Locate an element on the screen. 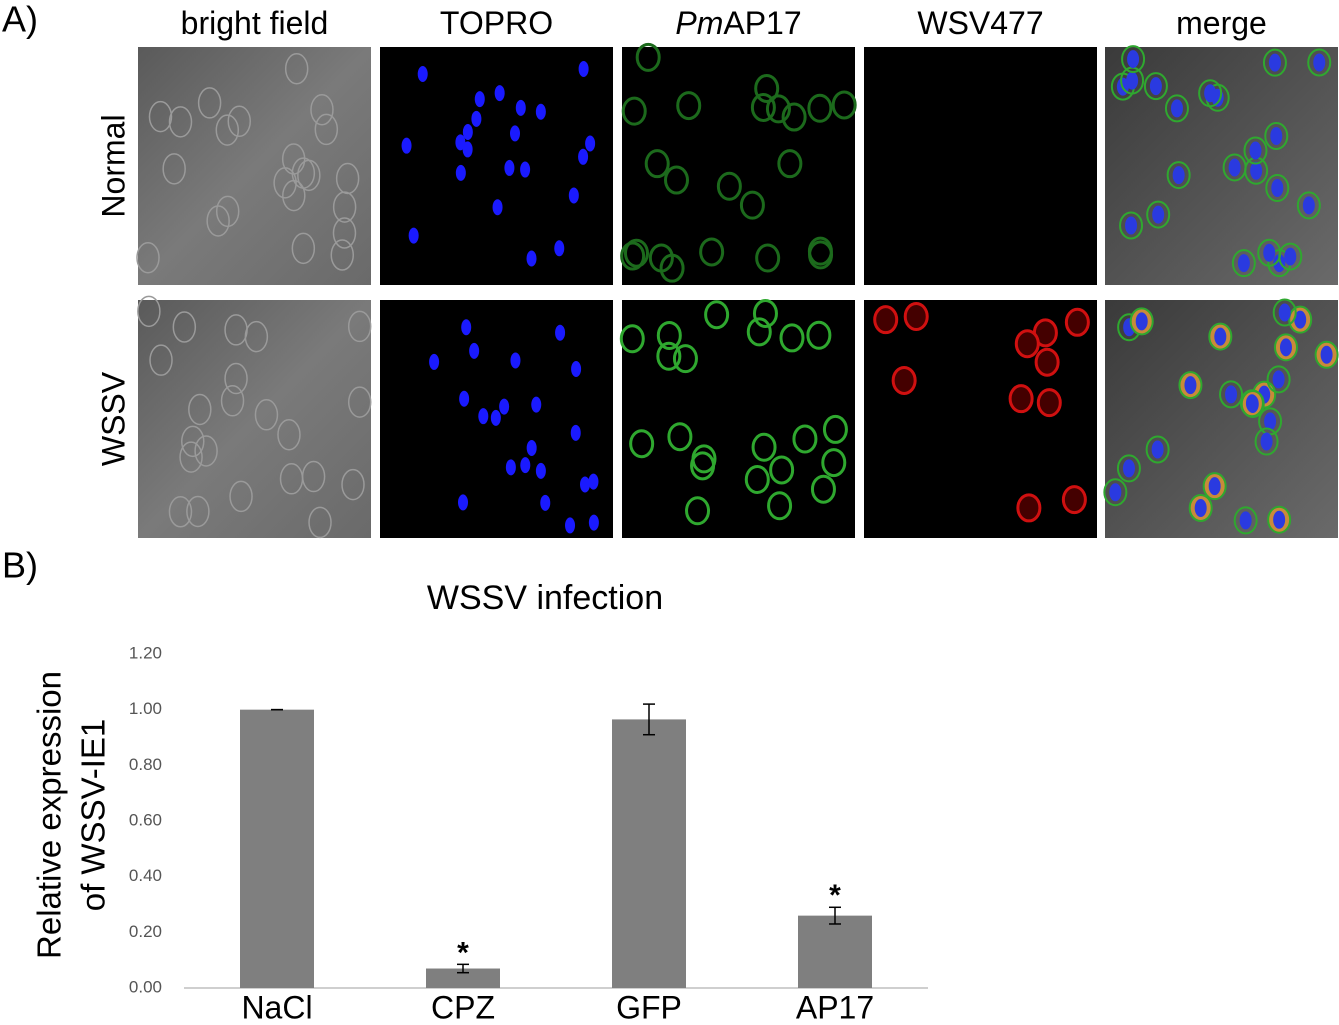 The height and width of the screenshot is (1025, 1339). x-tick-label: CPZ is located at coordinates (463, 1007).